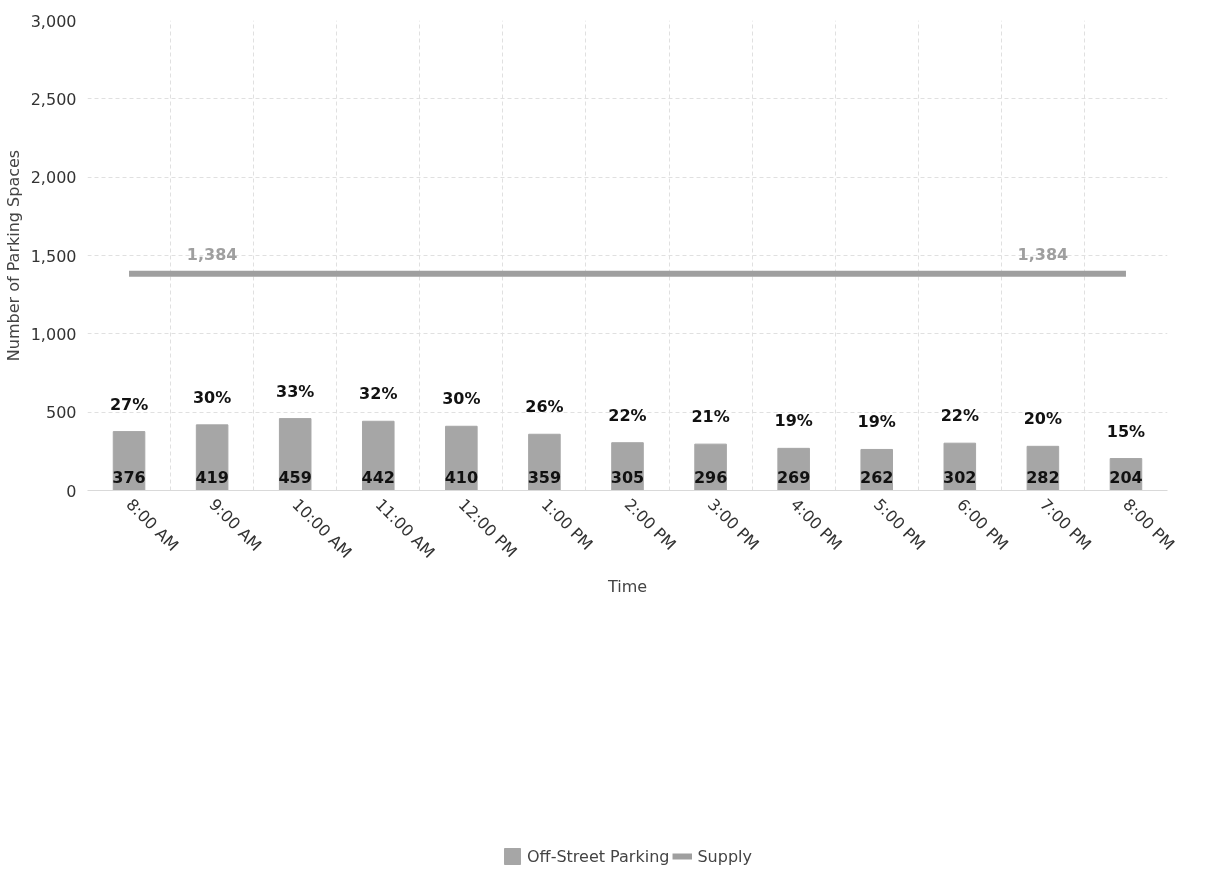 The image size is (1224, 875). Describe the element at coordinates (295, 391) in the screenshot. I see `annotation: 33%` at that location.